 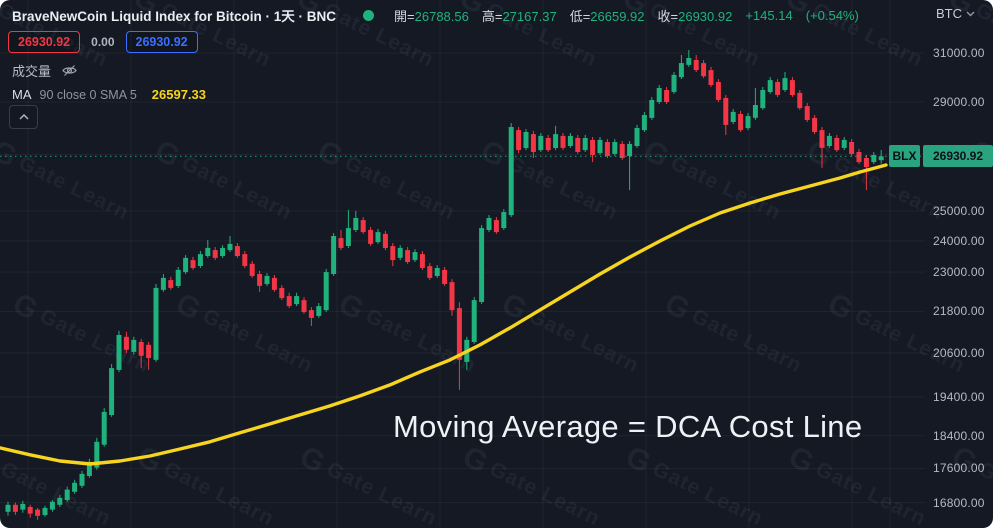 I want to click on price-badge-symbol: BLX, so click(x=904, y=156).